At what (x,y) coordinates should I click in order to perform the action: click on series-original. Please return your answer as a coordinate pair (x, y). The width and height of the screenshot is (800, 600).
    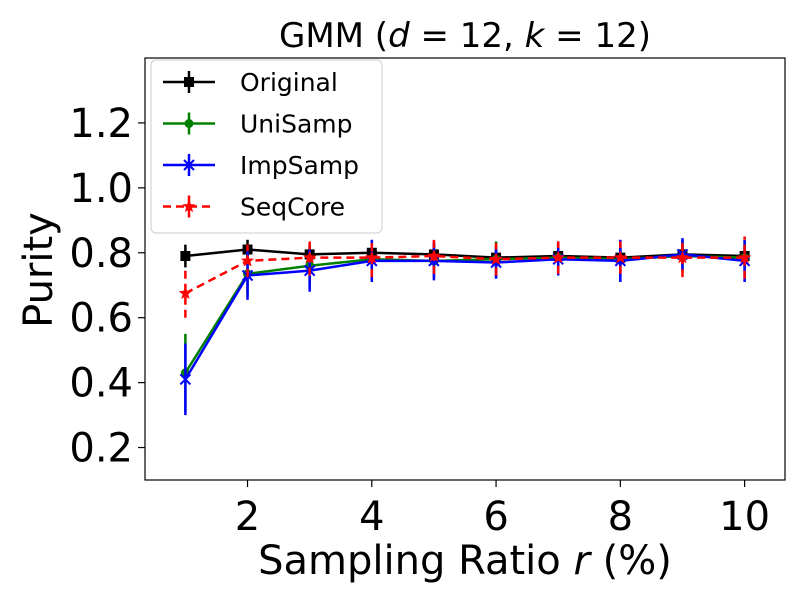
    Looking at the image, I should click on (465, 253).